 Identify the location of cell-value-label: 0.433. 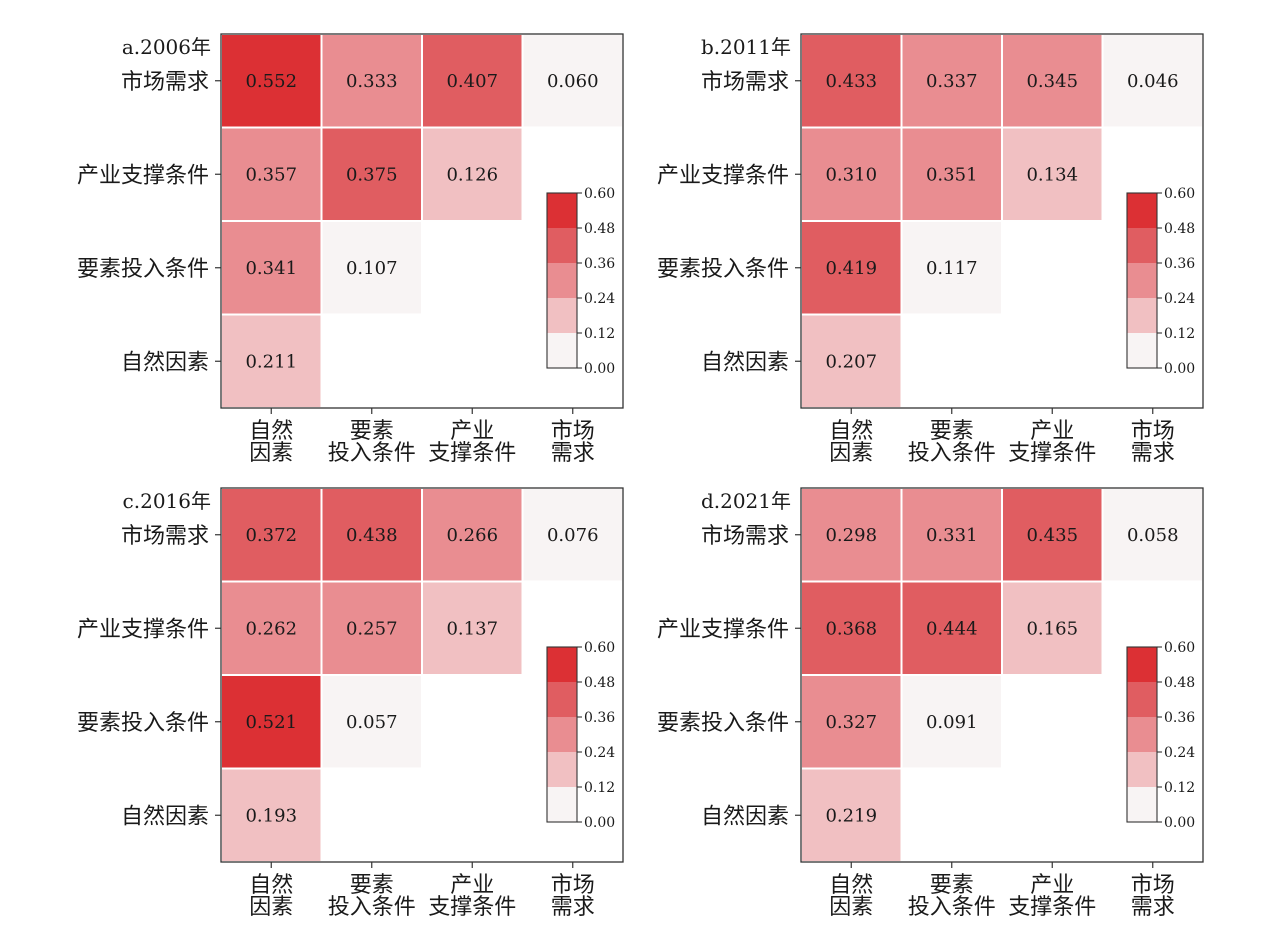
(851, 81).